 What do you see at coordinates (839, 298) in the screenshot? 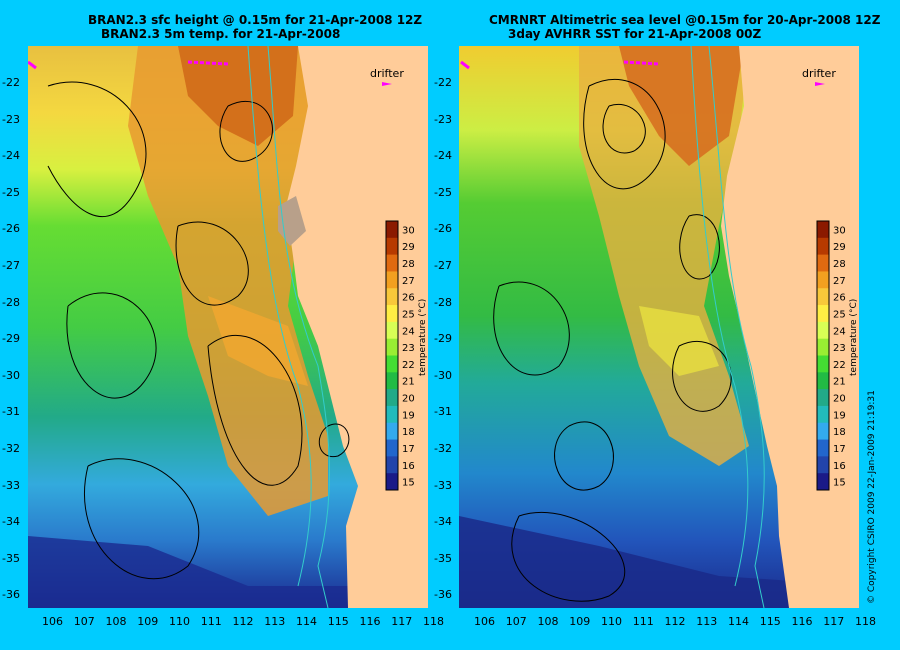
I see `colorbar-tick-label: 26` at bounding box center [839, 298].